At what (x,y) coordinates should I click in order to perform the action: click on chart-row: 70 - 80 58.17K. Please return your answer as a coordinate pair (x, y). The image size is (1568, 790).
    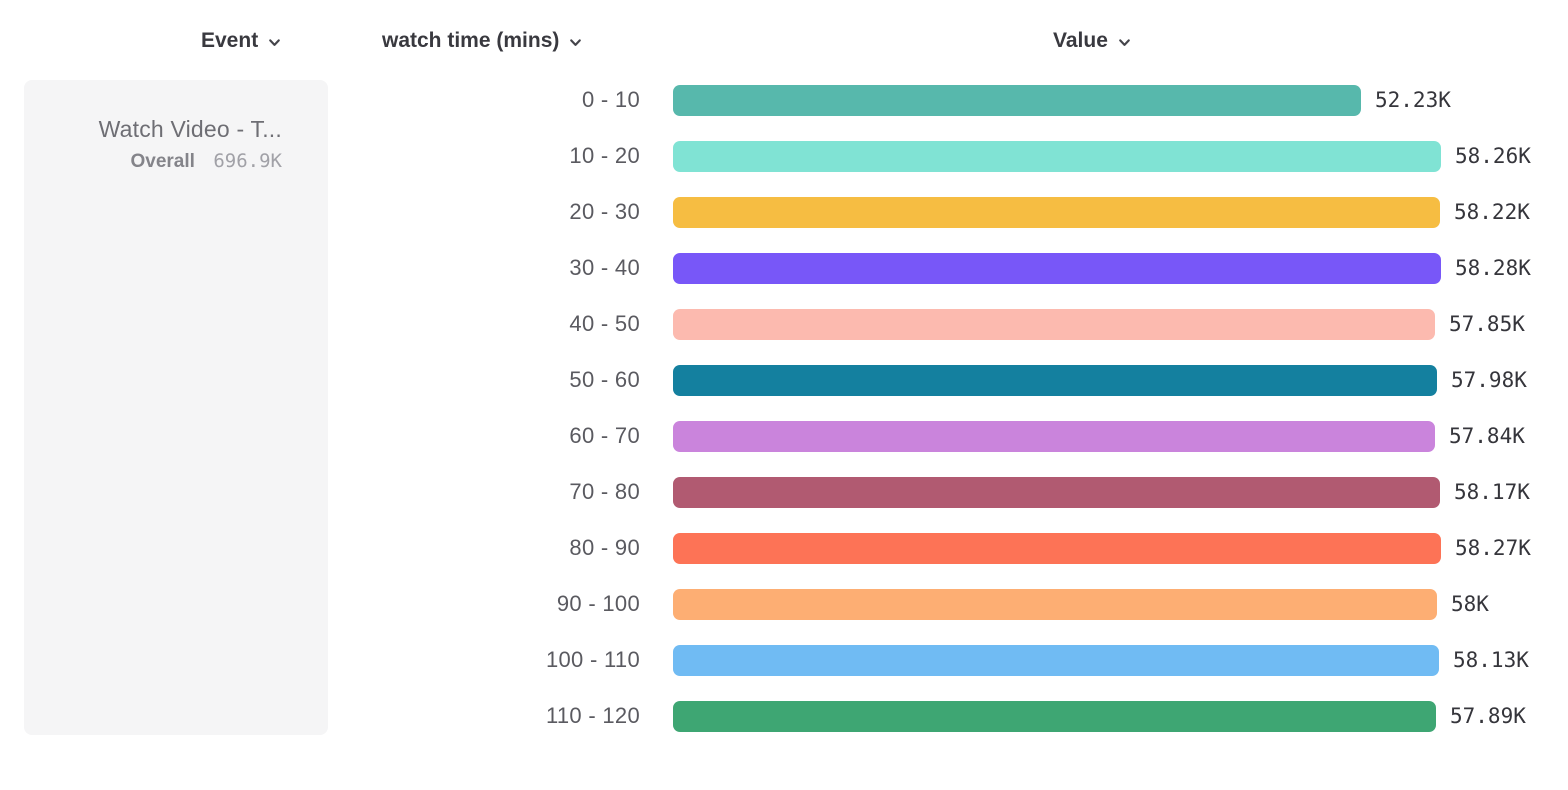
    Looking at the image, I should click on (1030, 492).